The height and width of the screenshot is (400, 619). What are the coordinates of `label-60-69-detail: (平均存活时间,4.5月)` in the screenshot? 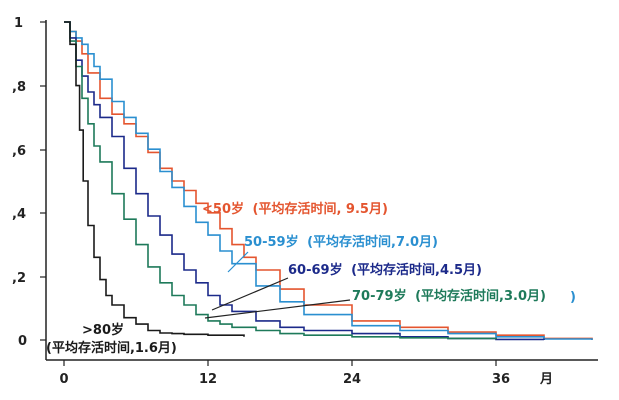 It's located at (416, 270).